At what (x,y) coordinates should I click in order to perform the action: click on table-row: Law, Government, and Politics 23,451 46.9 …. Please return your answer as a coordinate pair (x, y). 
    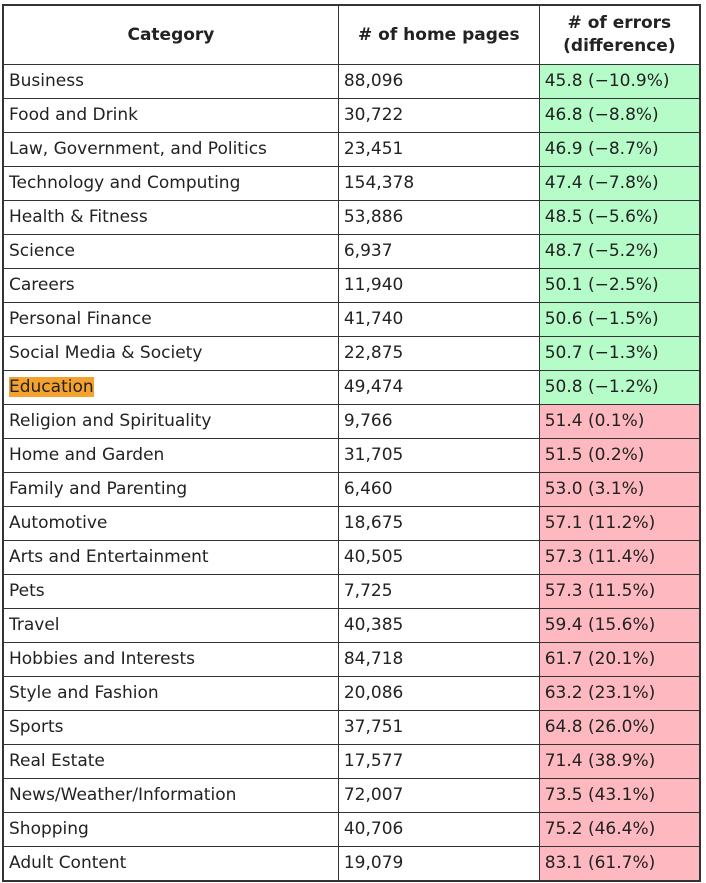
    Looking at the image, I should click on (351, 149).